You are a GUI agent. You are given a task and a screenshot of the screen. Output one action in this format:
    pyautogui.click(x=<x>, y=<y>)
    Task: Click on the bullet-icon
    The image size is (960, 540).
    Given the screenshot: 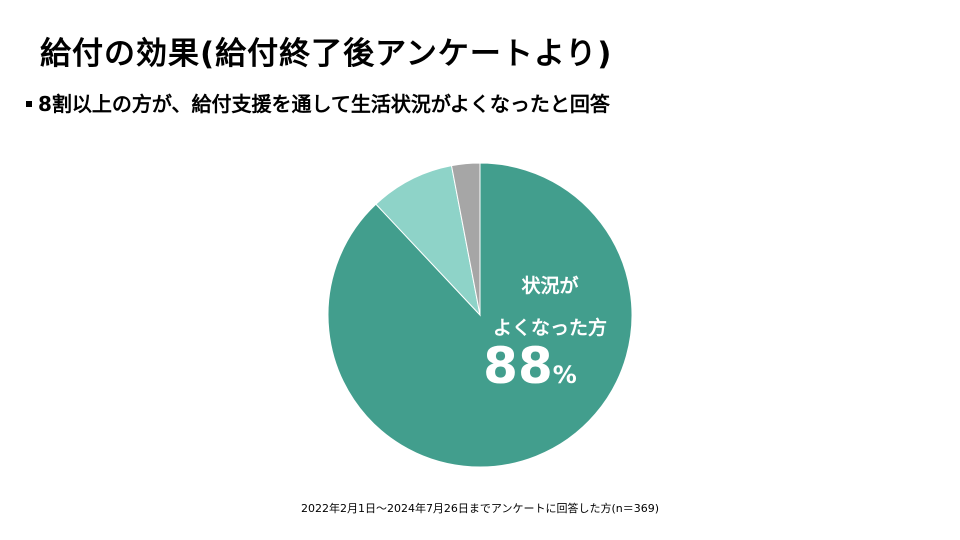 What is the action you would take?
    pyautogui.click(x=29, y=103)
    